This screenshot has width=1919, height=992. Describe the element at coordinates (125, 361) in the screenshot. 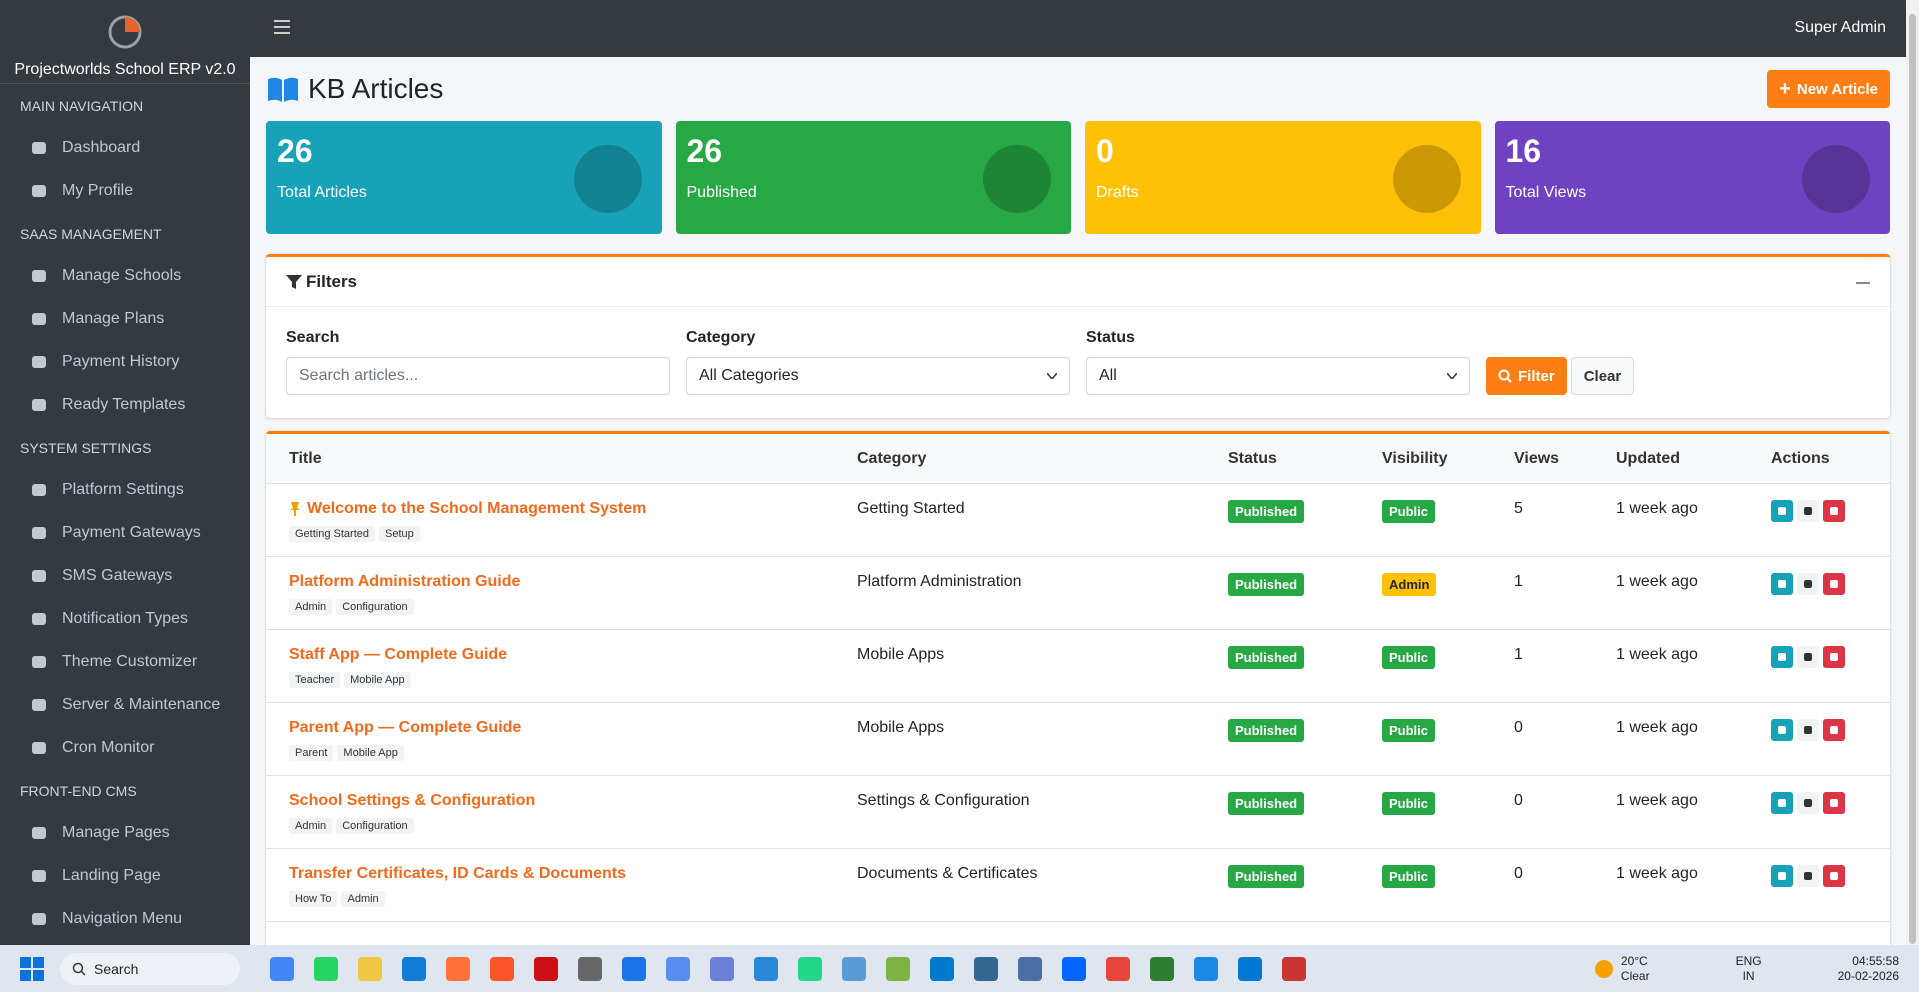

I see `nav-item: Payment History` at that location.